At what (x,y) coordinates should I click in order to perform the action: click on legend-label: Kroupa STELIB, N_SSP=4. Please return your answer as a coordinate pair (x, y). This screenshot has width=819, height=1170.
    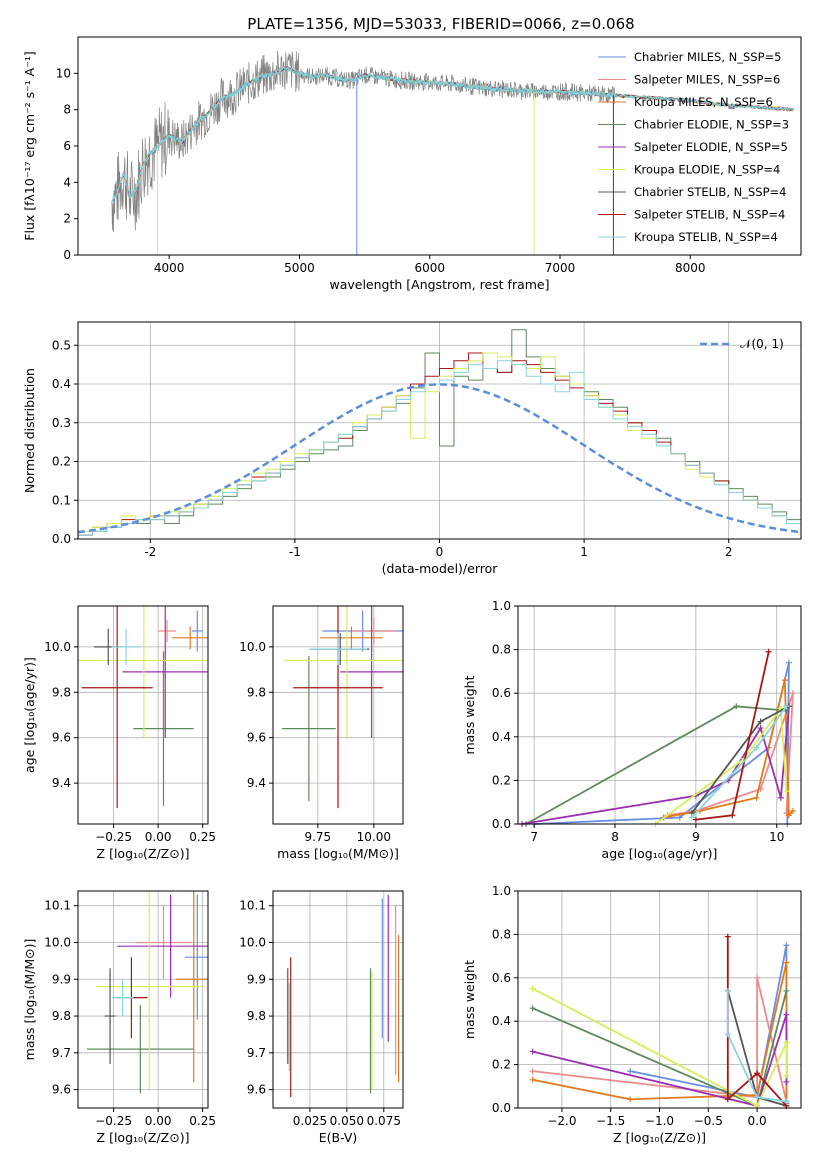
    Looking at the image, I should click on (706, 237).